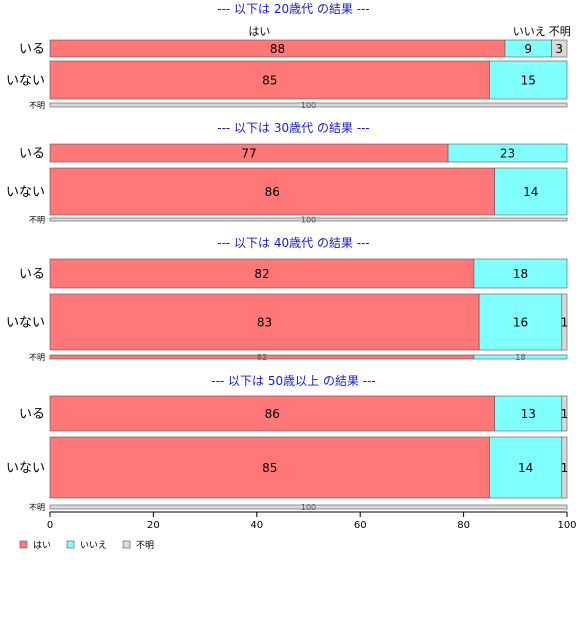 The image size is (580, 640). What do you see at coordinates (256, 525) in the screenshot?
I see `x-tick-label: 40` at bounding box center [256, 525].